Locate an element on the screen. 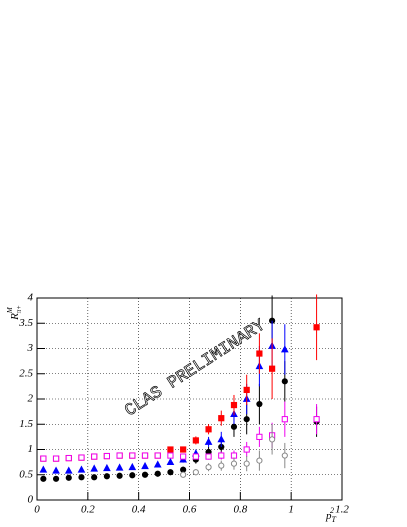  x-tick-label: 1 is located at coordinates (291, 510).